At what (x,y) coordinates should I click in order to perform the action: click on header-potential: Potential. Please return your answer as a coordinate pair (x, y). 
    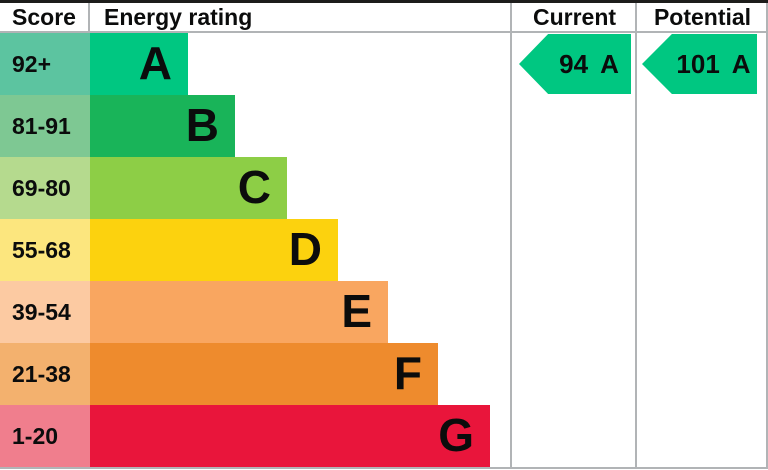
    Looking at the image, I should click on (702, 17).